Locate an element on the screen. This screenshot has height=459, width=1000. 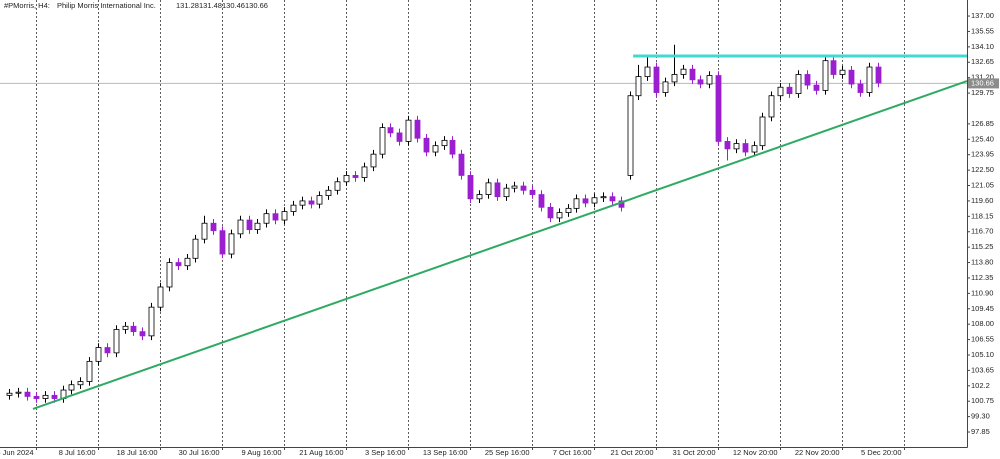
y-tick-label: 108.00 is located at coordinates (982, 323).